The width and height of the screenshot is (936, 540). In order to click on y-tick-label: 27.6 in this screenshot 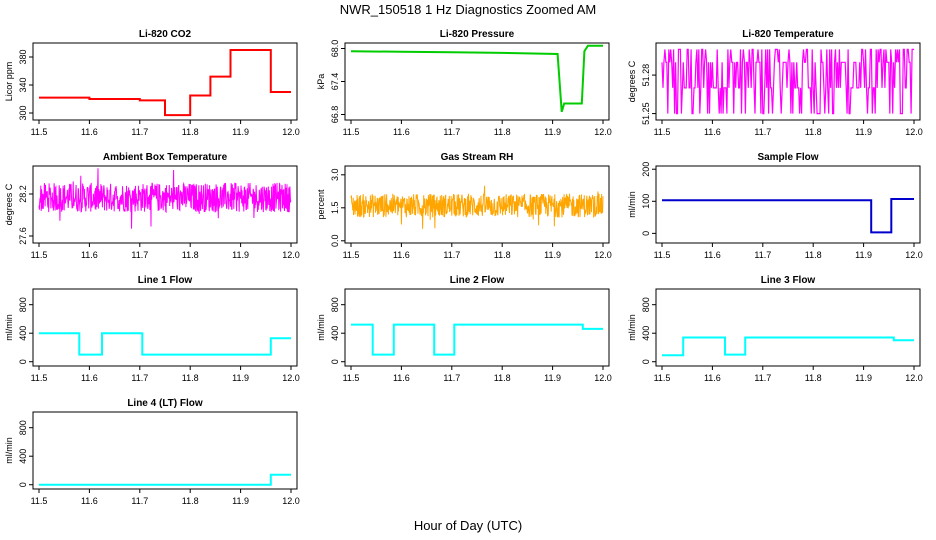, I will do `click(23, 236)`.